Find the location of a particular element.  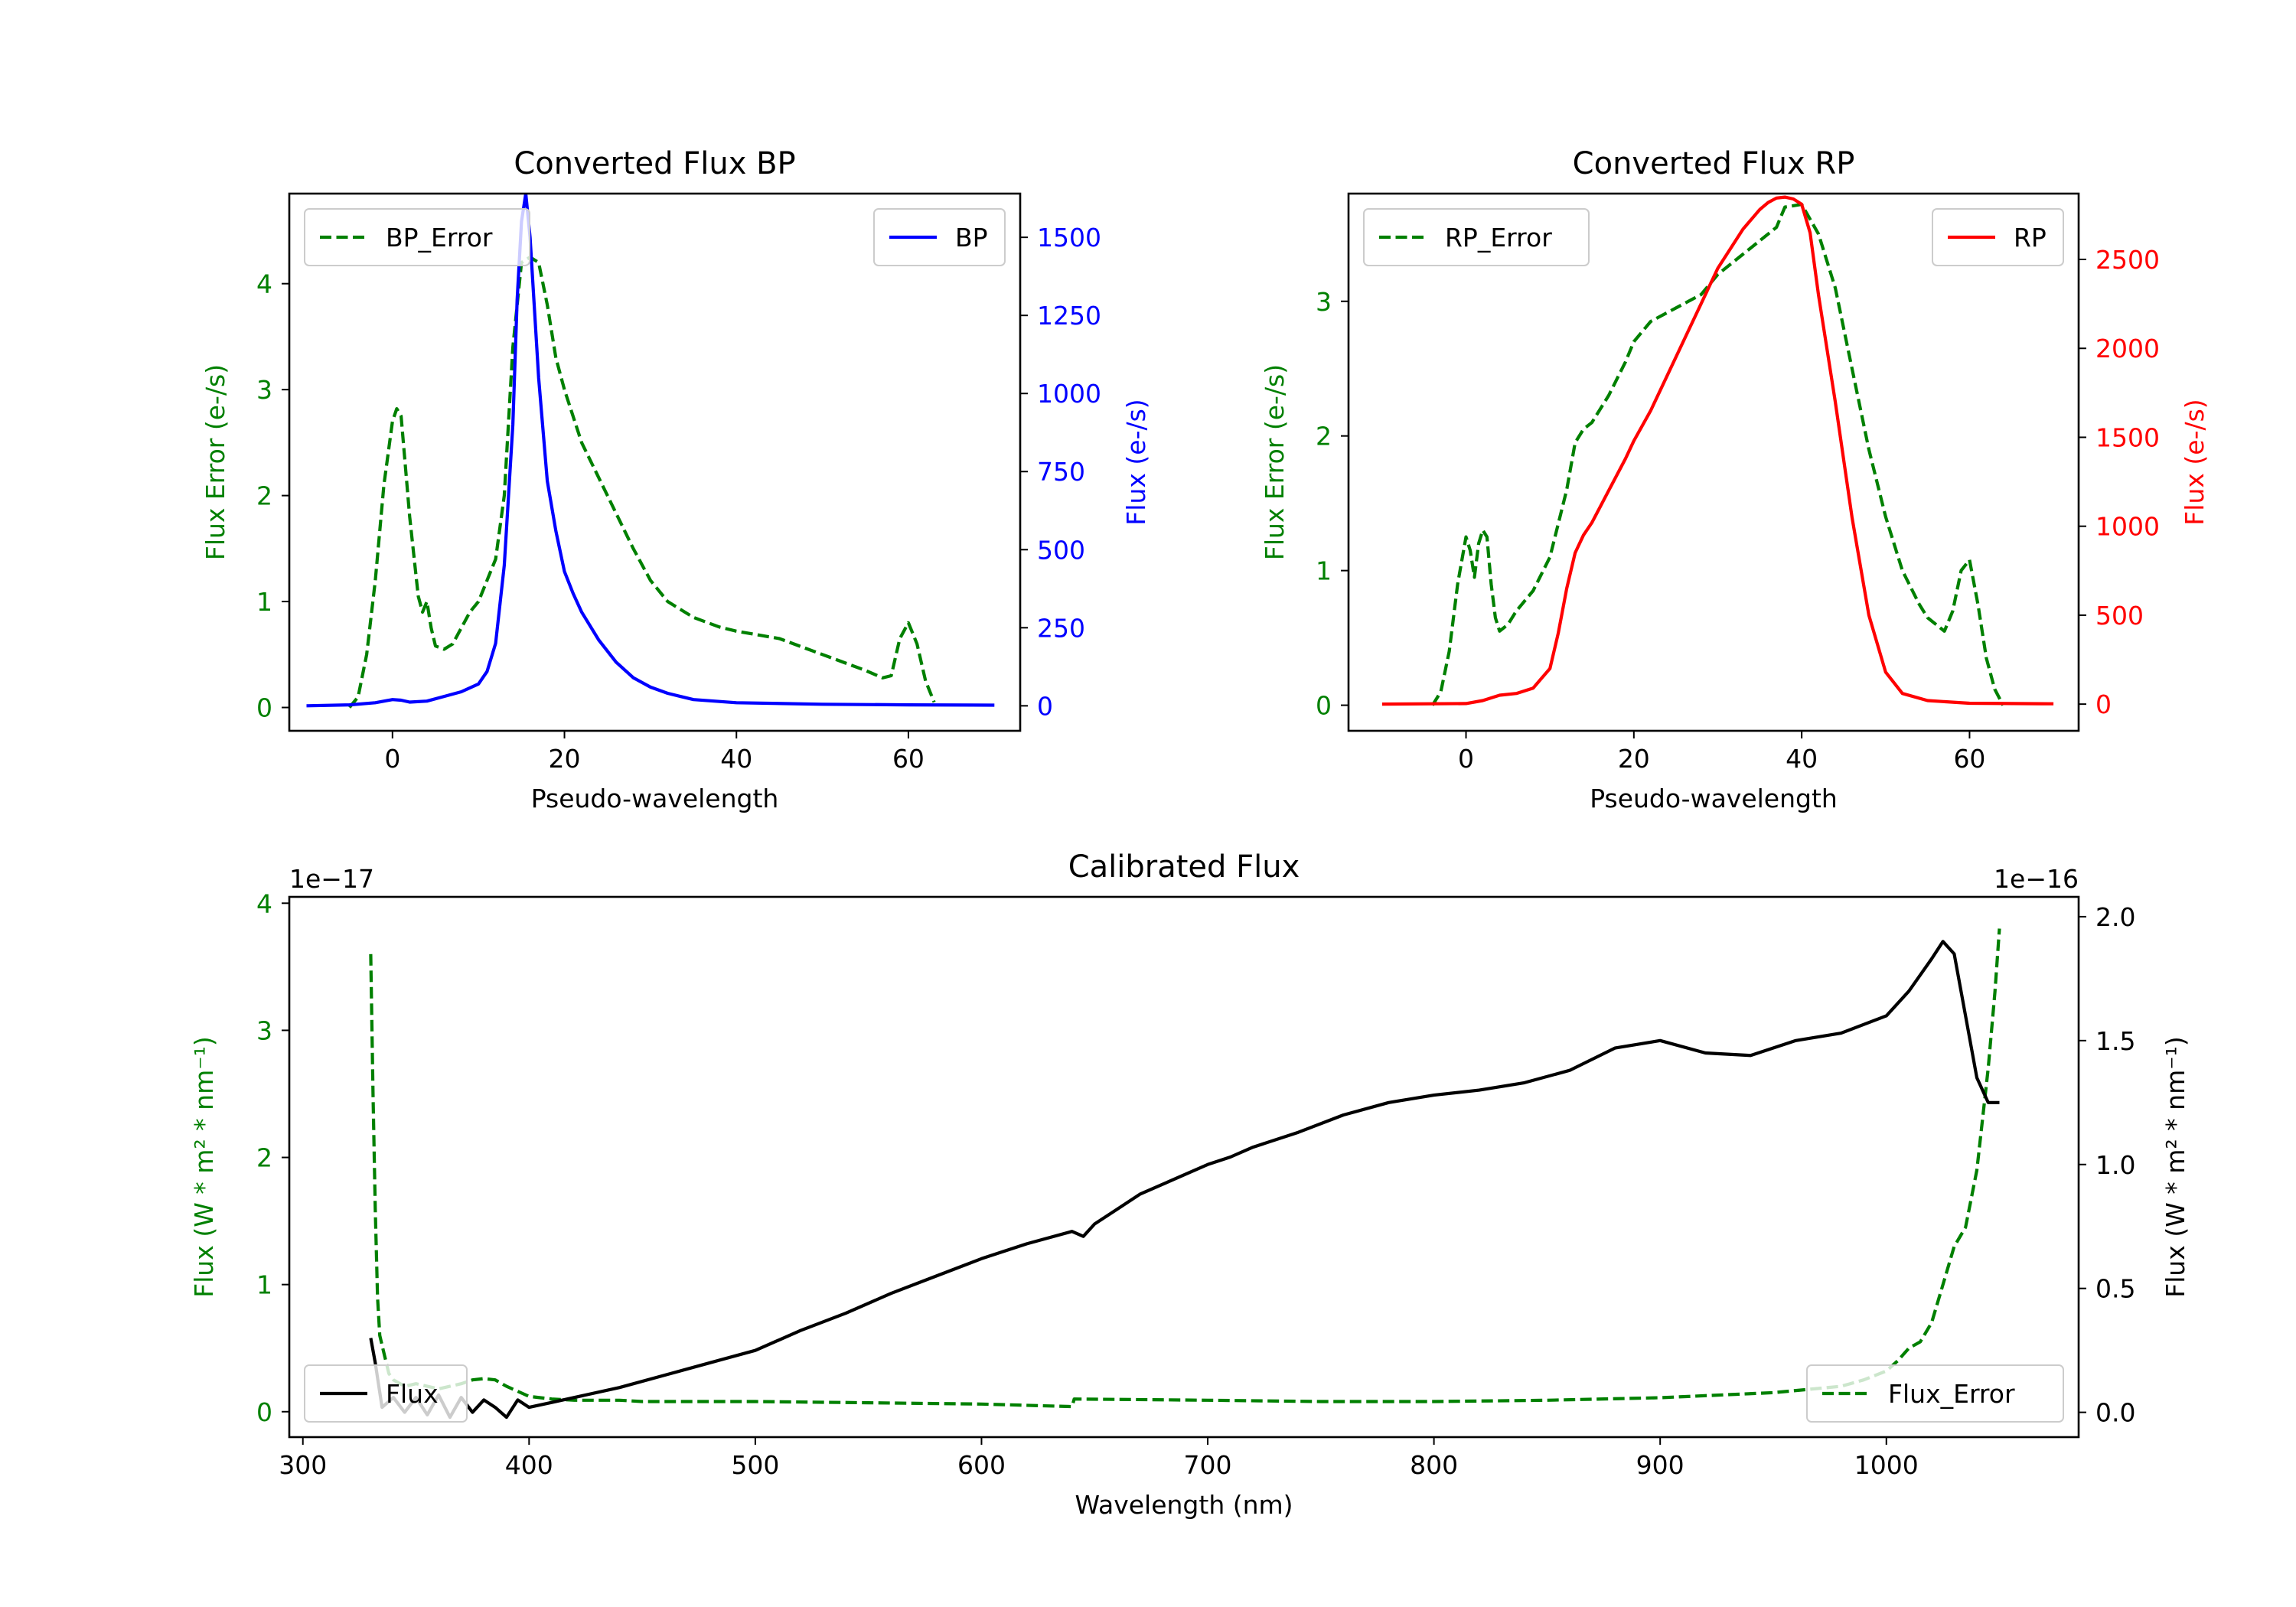

series-line-rp-error is located at coordinates (1717, 454).